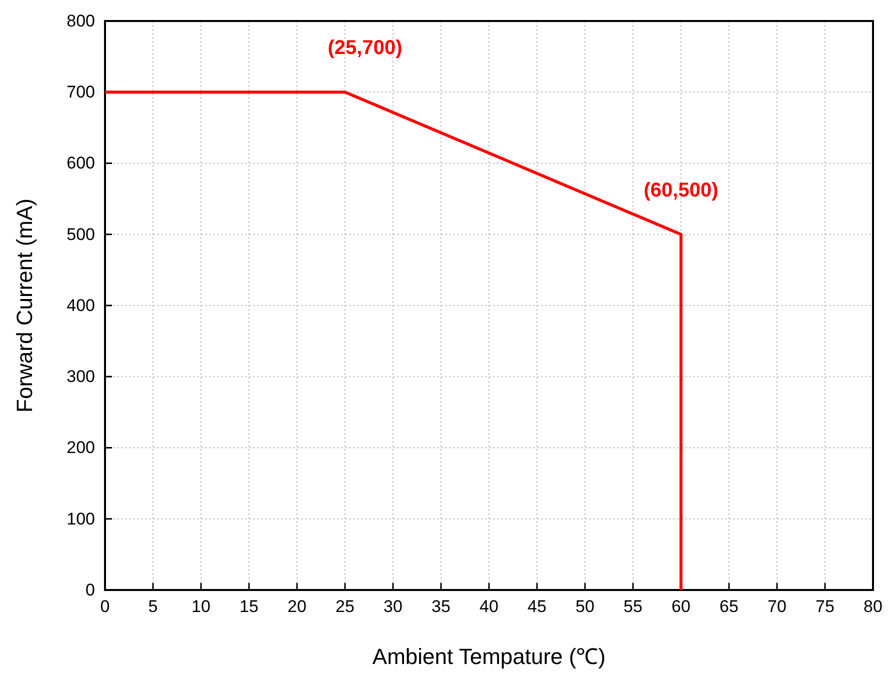  What do you see at coordinates (489, 656) in the screenshot?
I see `x-axis-title: Ambient Tempature (℃)` at bounding box center [489, 656].